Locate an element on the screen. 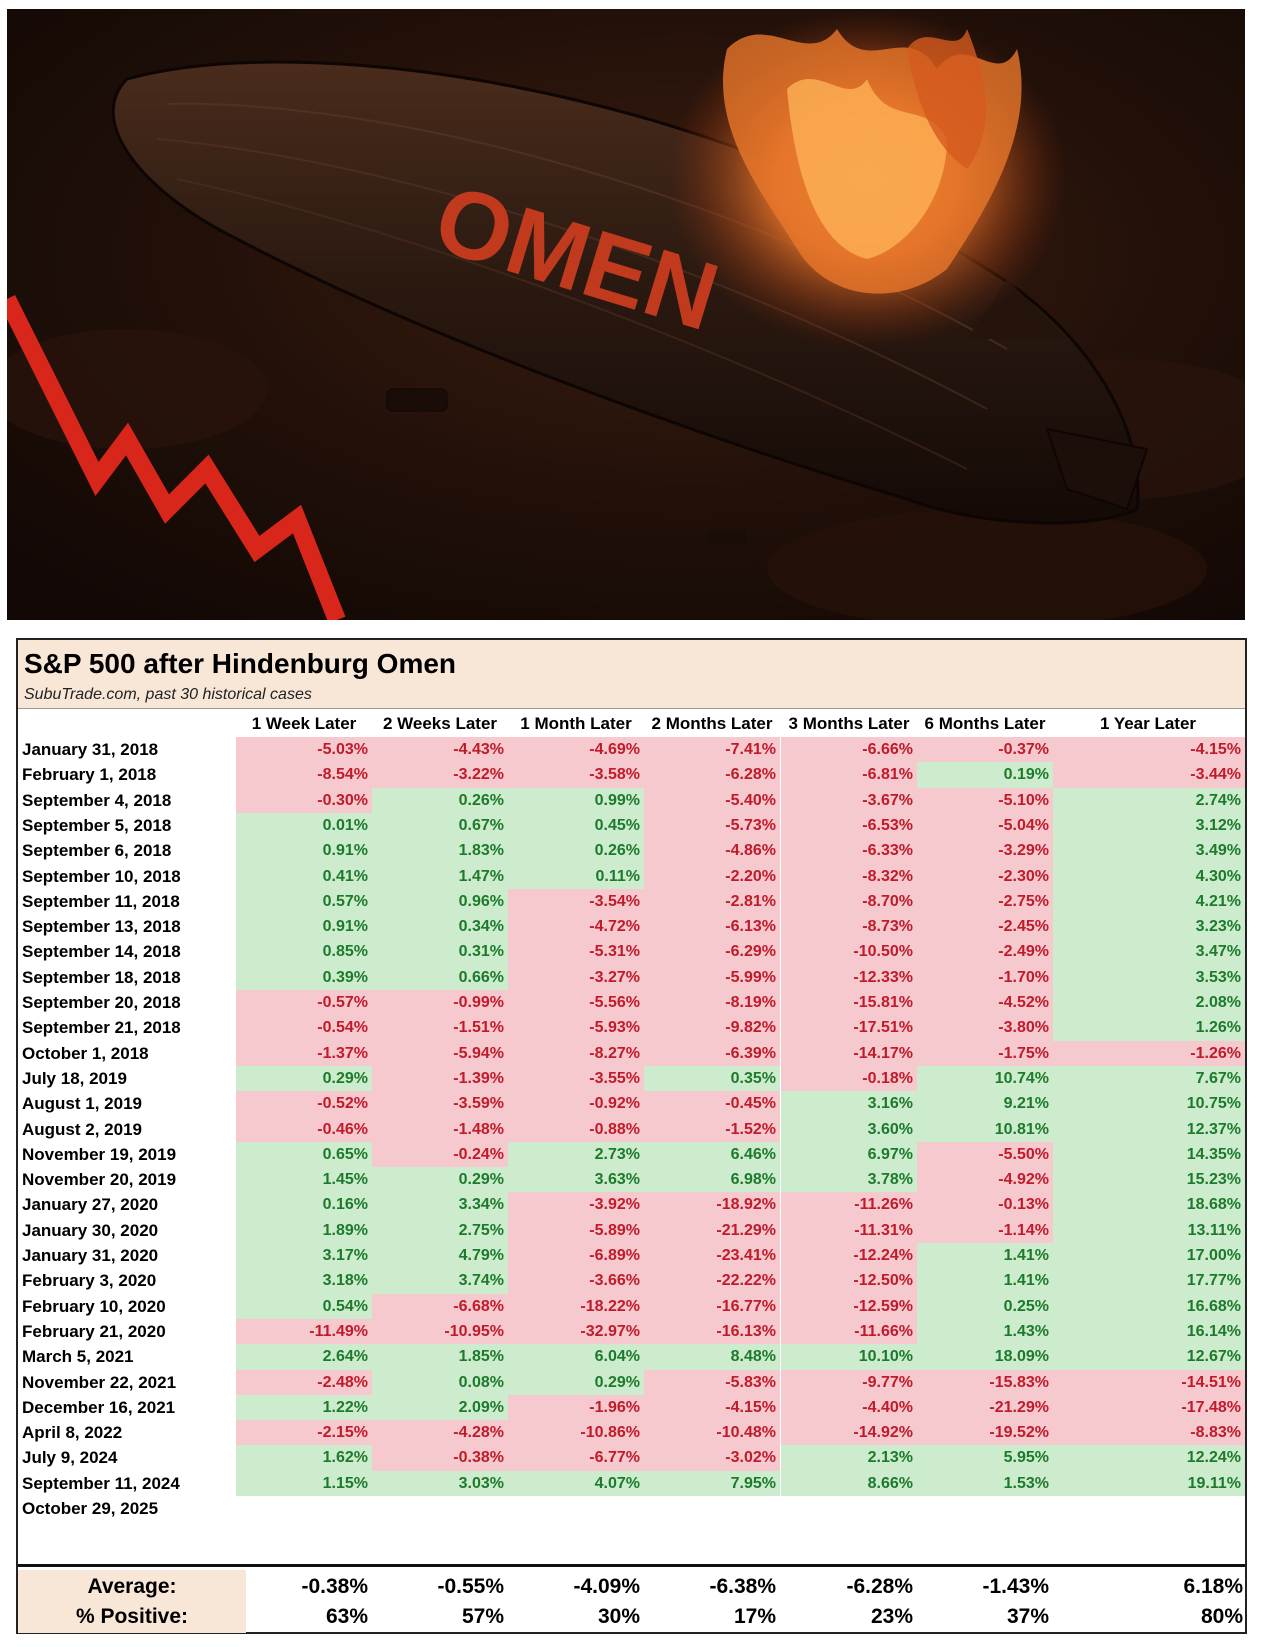 The image size is (1266, 1647). average-value: -6.38% is located at coordinates (742, 1586).